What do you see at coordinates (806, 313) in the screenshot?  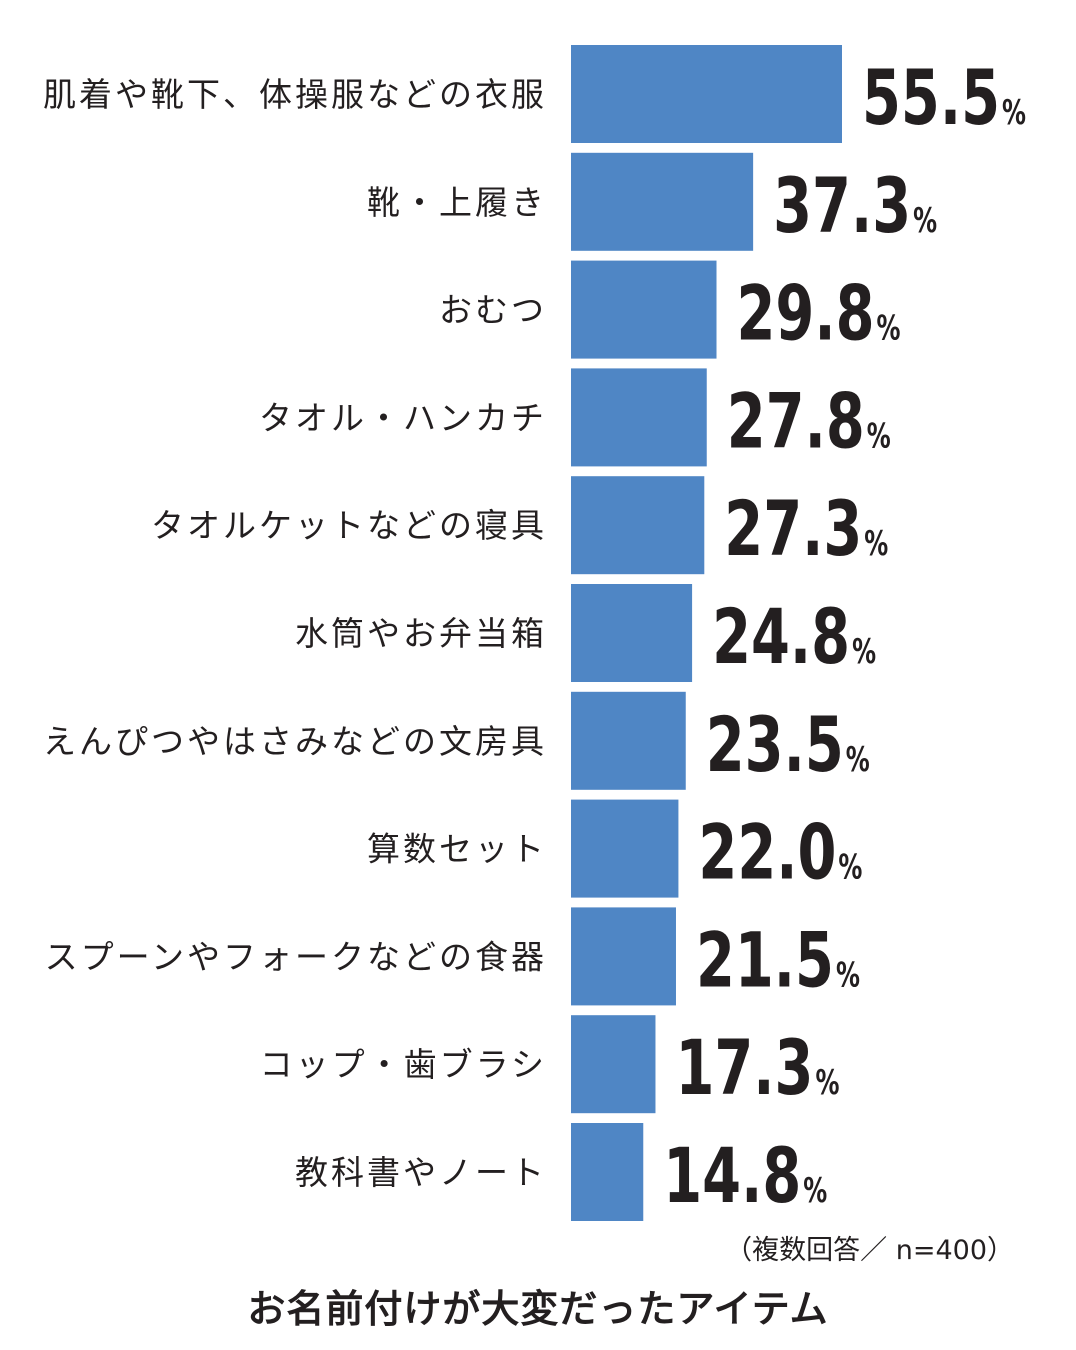 I see `value-label: 29.8` at bounding box center [806, 313].